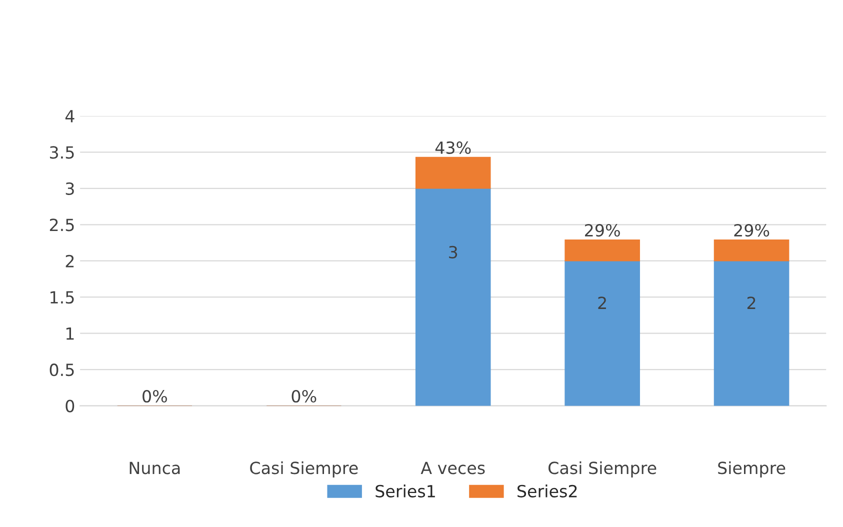 The image size is (843, 527). I want to click on y-tick-label: 3.5, so click(62, 152).